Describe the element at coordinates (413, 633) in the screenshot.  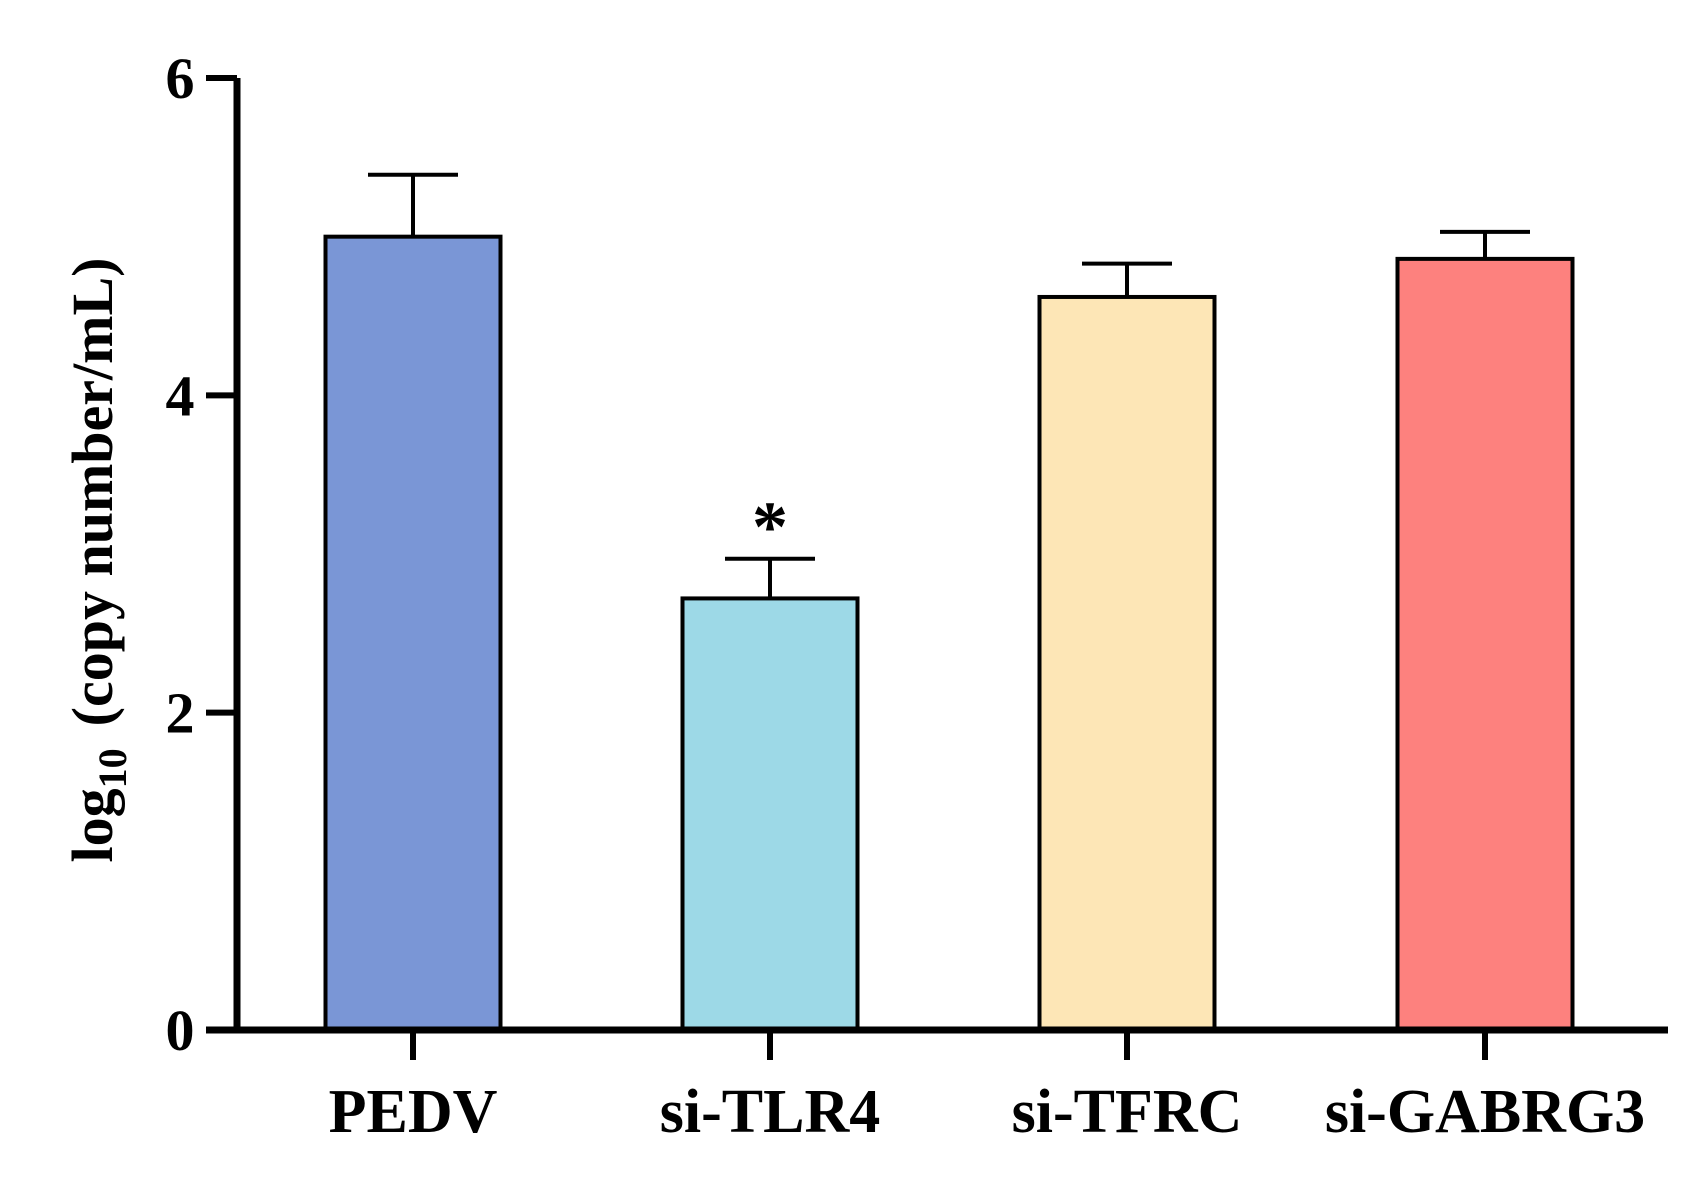
I see `bar-pedv` at that location.